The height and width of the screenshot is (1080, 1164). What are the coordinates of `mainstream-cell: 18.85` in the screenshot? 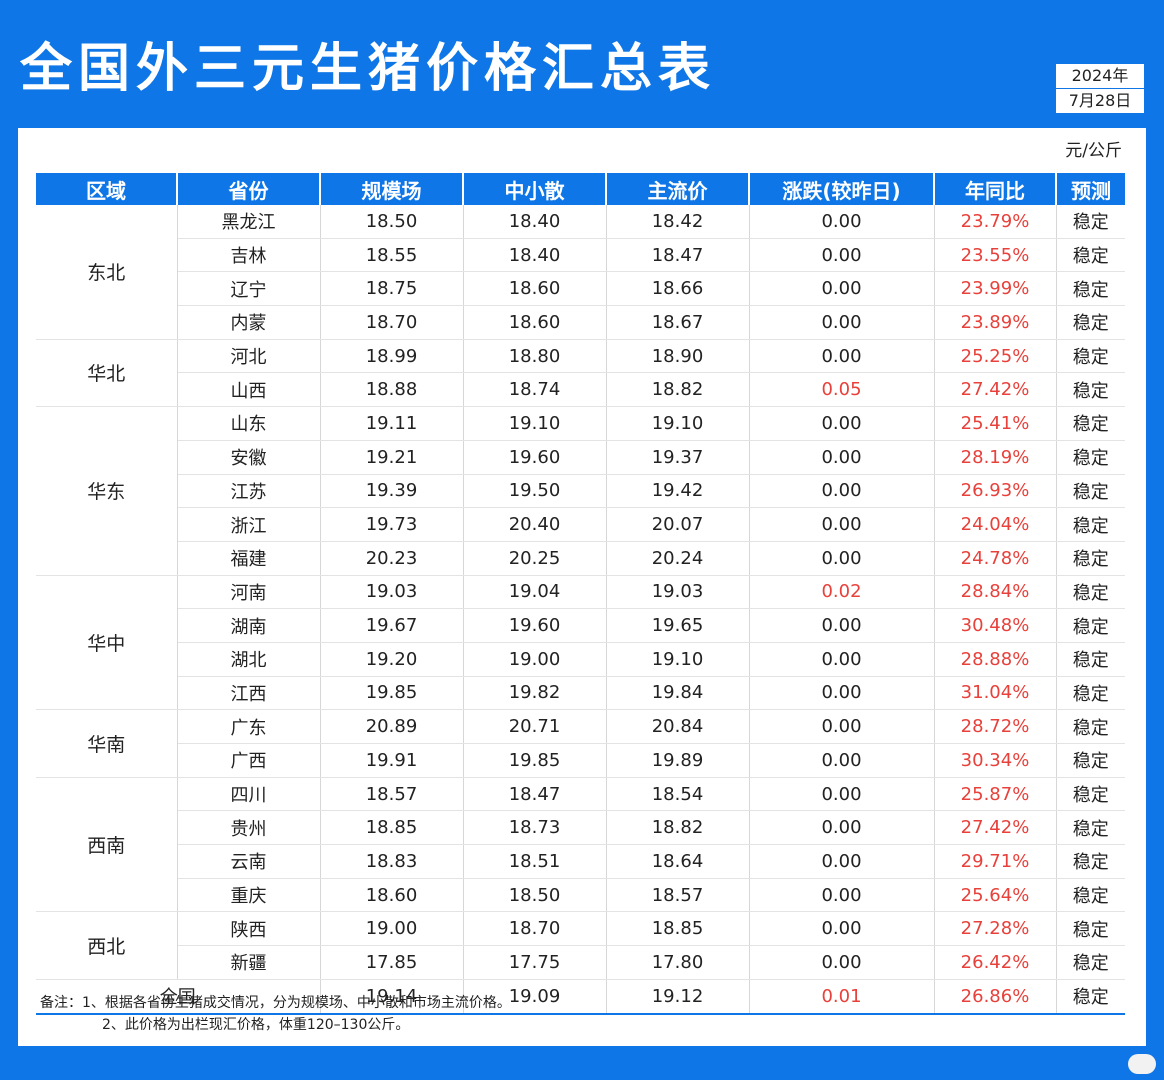 It's located at (678, 929).